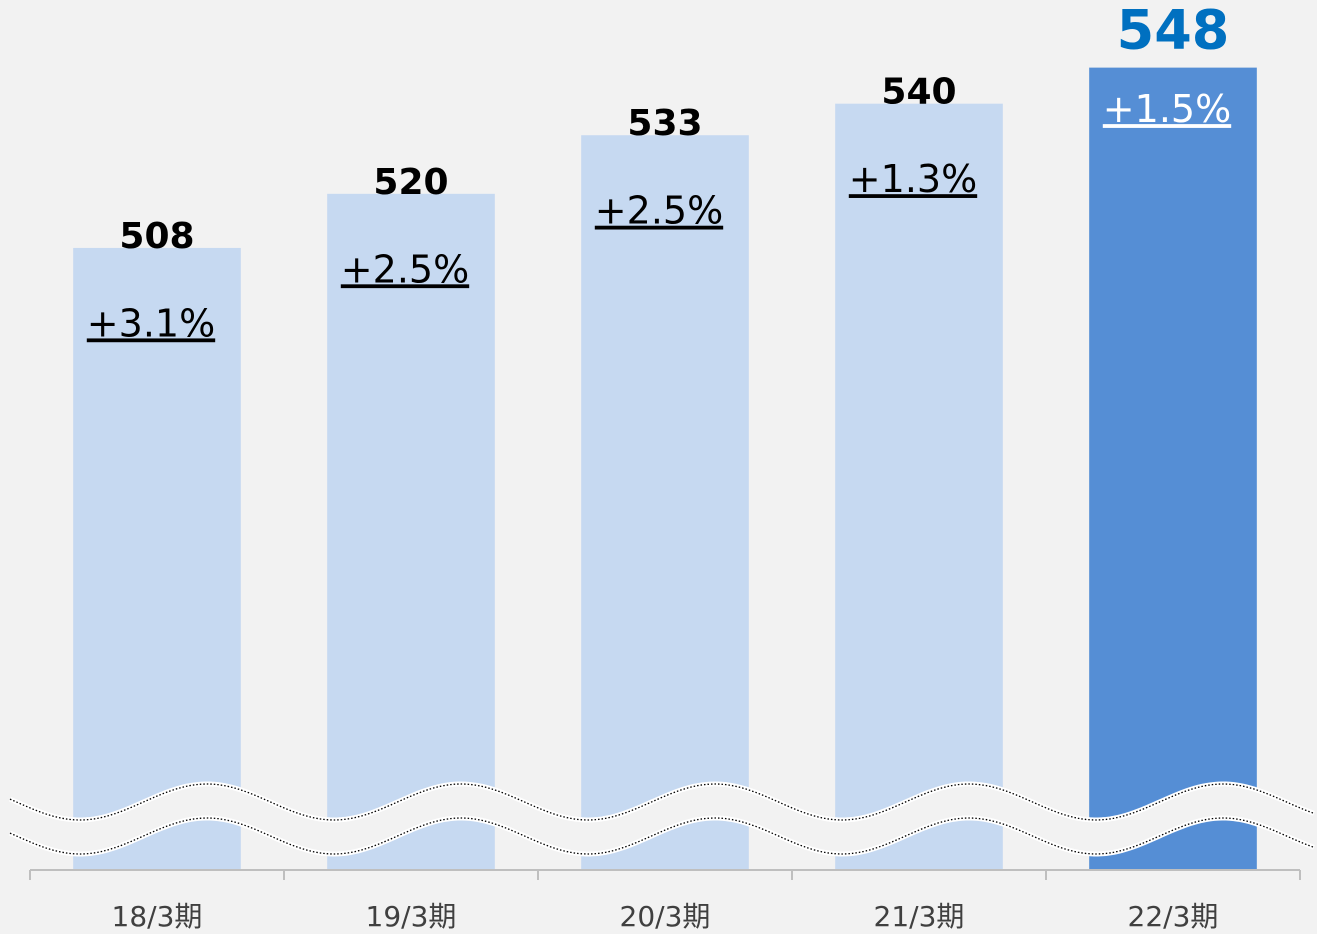  Describe the element at coordinates (1167, 109) in the screenshot. I see `change-label: +1.5%` at that location.